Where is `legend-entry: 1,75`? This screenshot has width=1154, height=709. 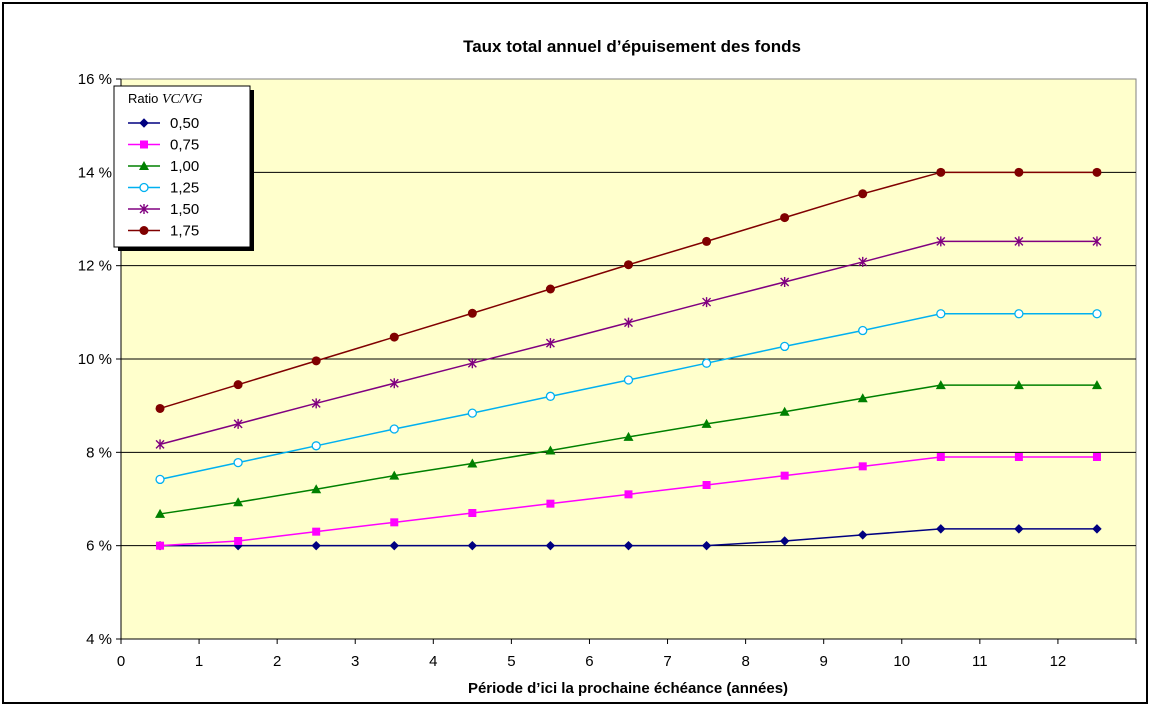
legend-entry: 1,75 is located at coordinates (184, 231).